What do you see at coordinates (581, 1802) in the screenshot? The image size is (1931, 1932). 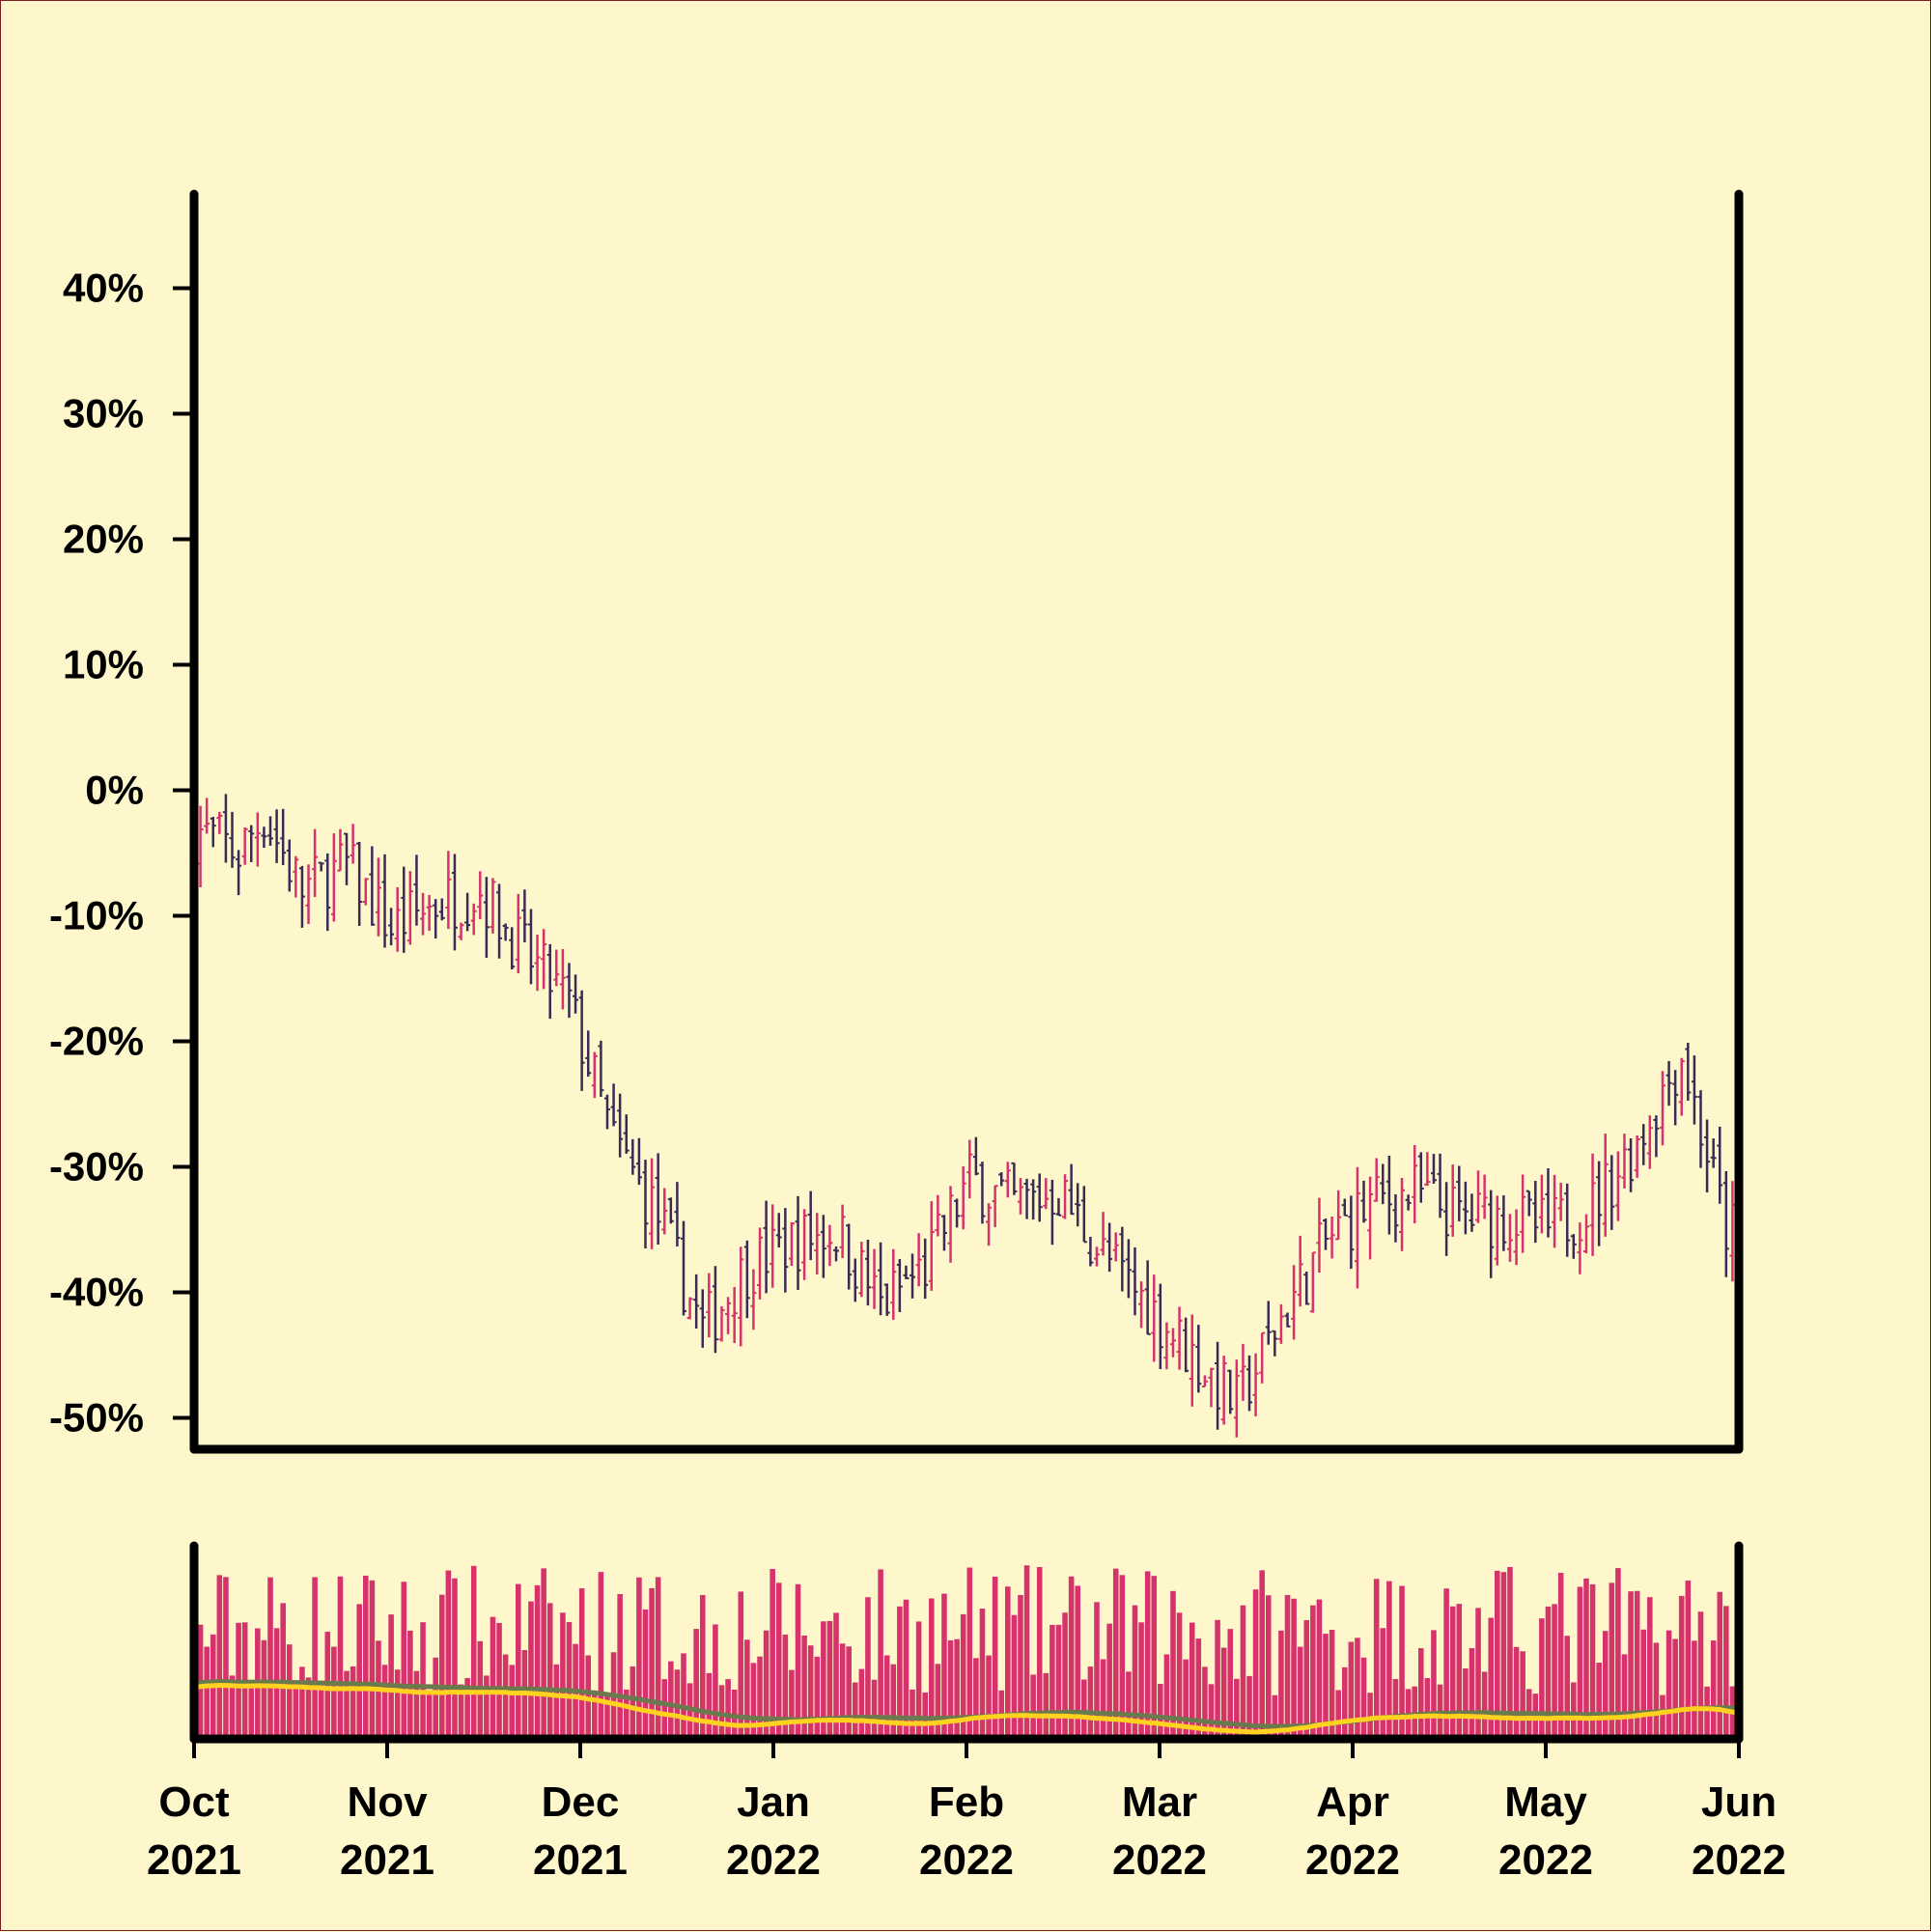 I see `x-tick-label-month: Dec` at bounding box center [581, 1802].